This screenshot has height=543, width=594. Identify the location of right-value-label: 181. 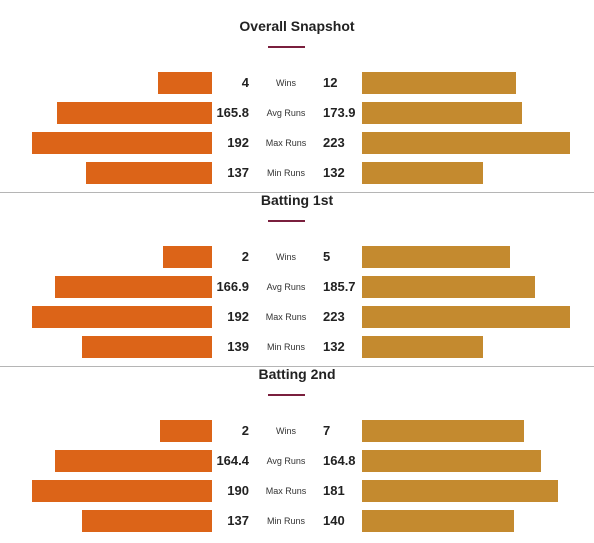
(334, 490).